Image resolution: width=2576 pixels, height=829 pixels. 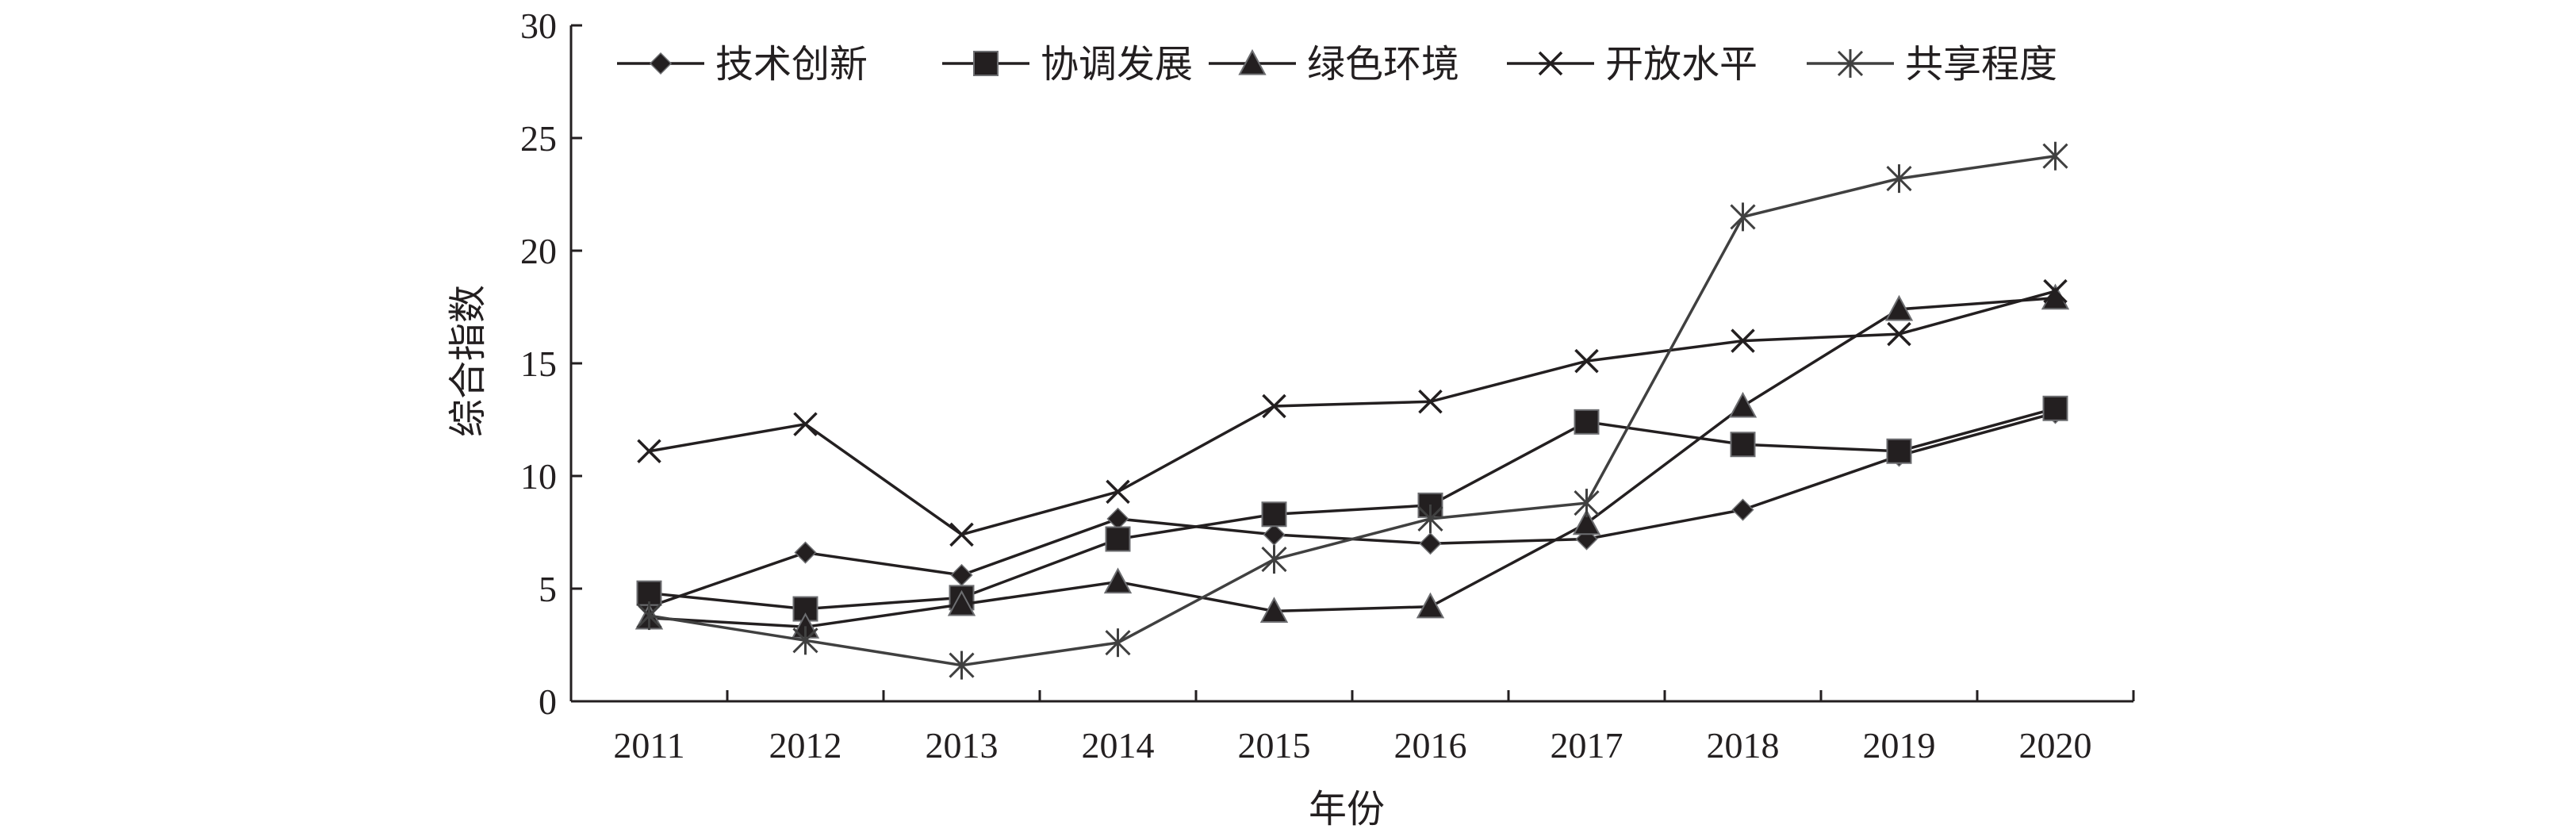 I want to click on legend-item: 绿色环境, so click(x=1334, y=64).